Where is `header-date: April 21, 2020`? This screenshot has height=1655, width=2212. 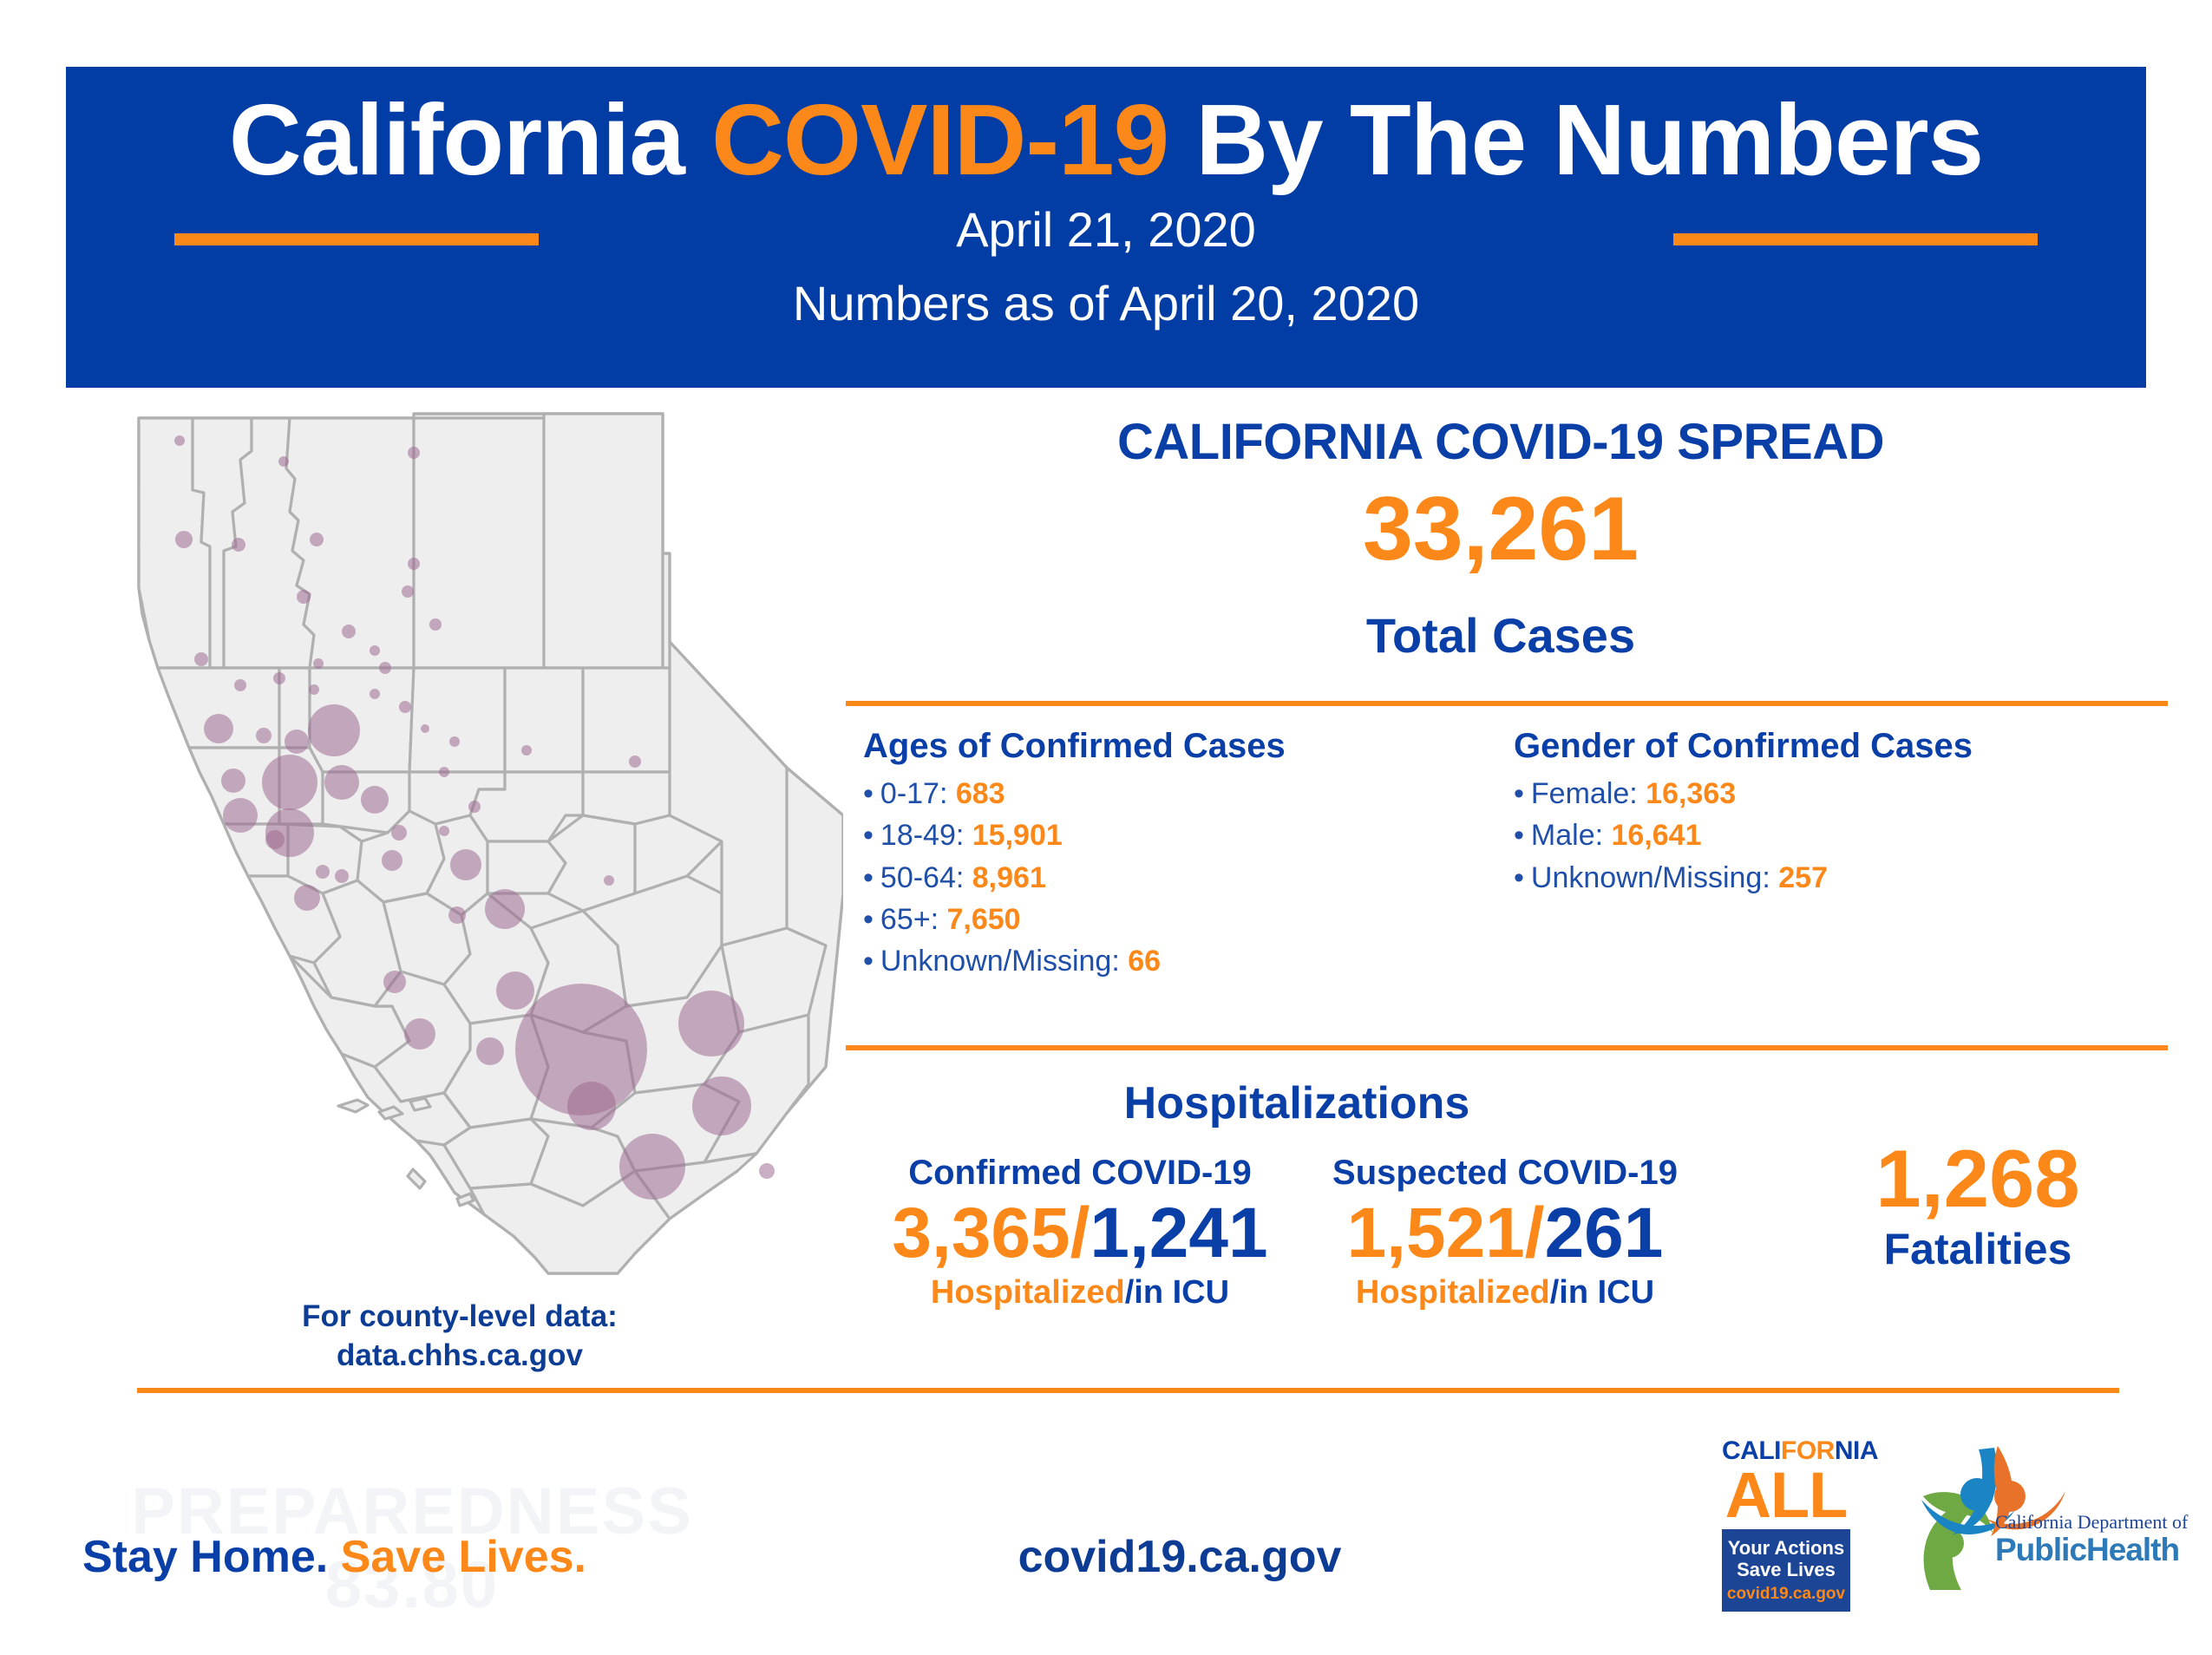
header-date: April 21, 2020 is located at coordinates (1106, 230).